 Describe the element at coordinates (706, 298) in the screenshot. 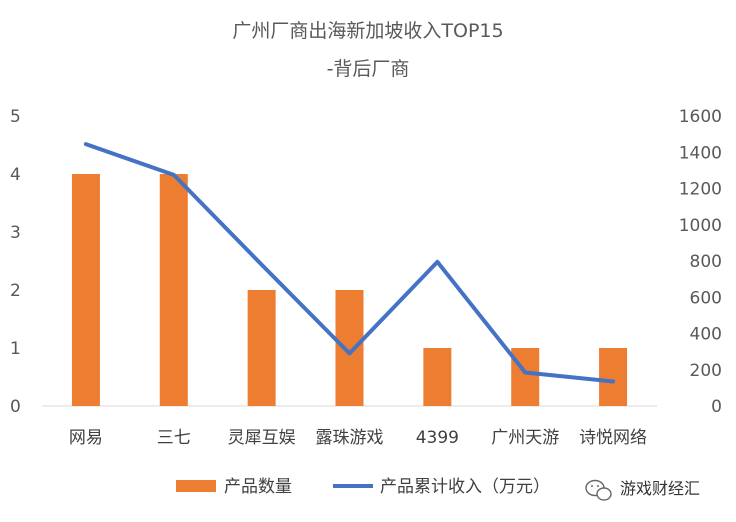

I see `right-tick-label: 600` at that location.